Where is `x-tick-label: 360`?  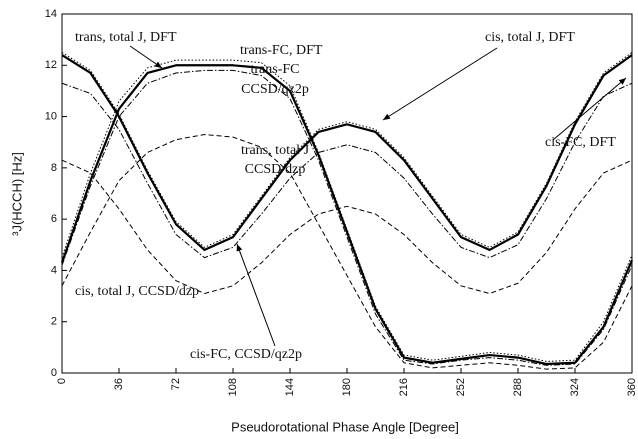 x-tick-label: 360 is located at coordinates (632, 387).